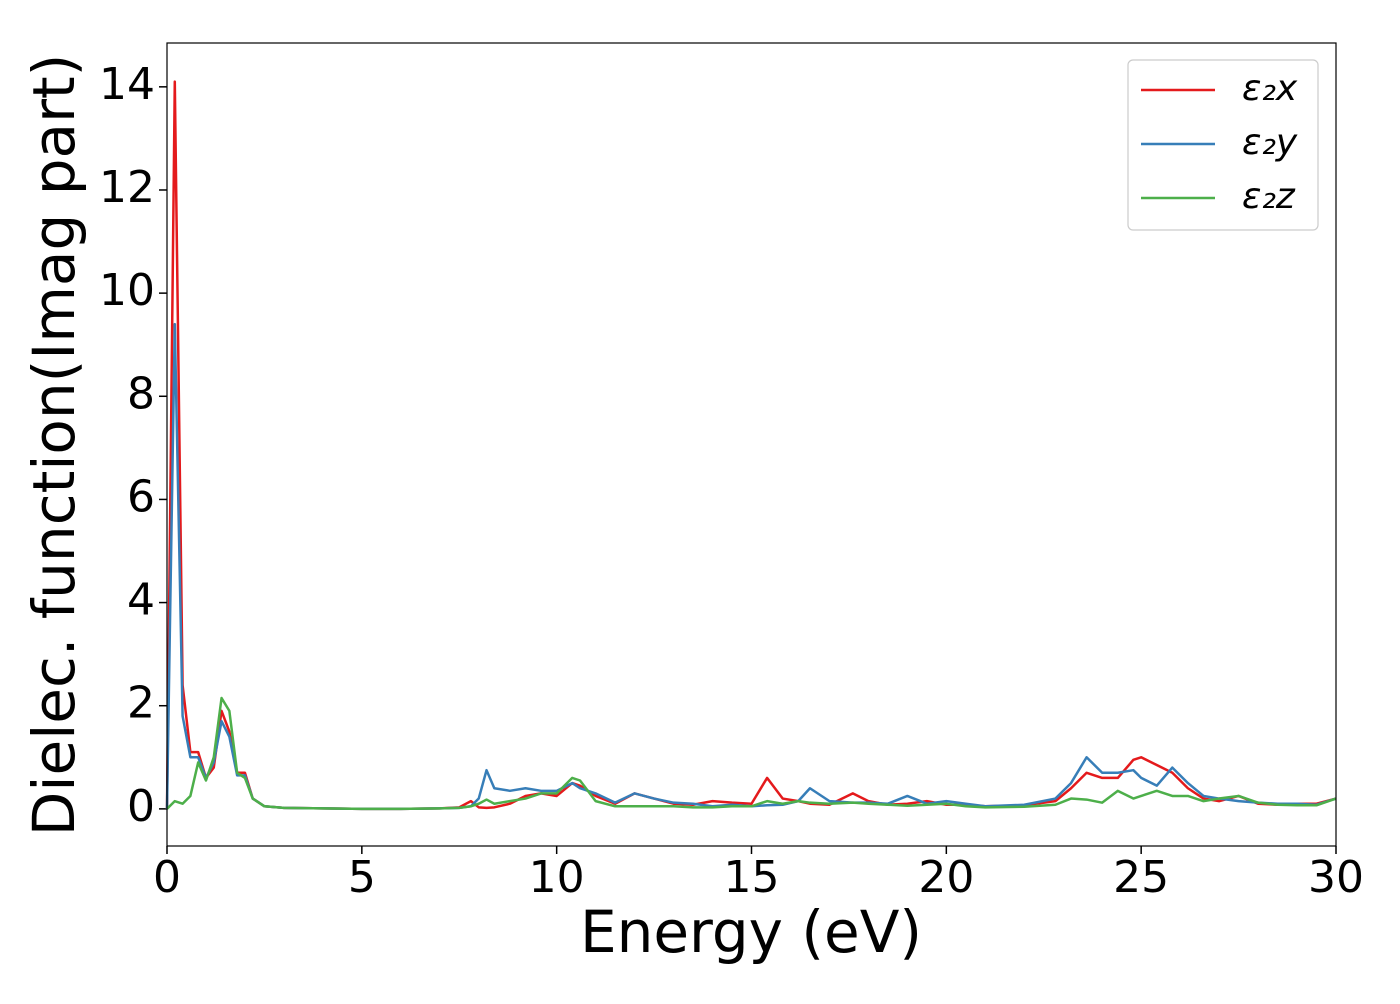 This screenshot has width=1400, height=1004. What do you see at coordinates (167, 877) in the screenshot?
I see `x-tick-label: 0` at bounding box center [167, 877].